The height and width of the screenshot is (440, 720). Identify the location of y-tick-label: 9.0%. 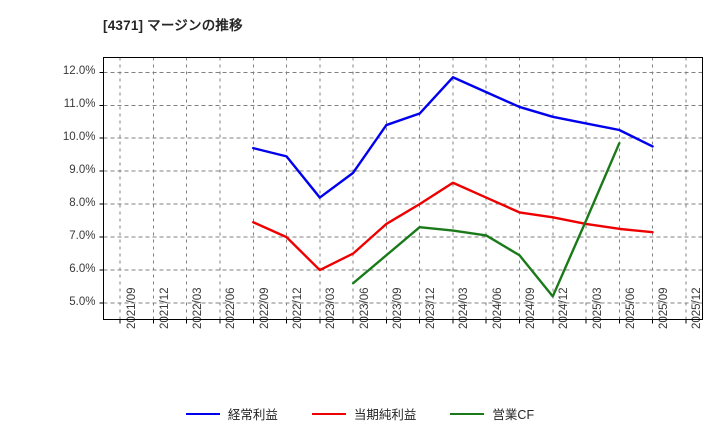
(82, 169).